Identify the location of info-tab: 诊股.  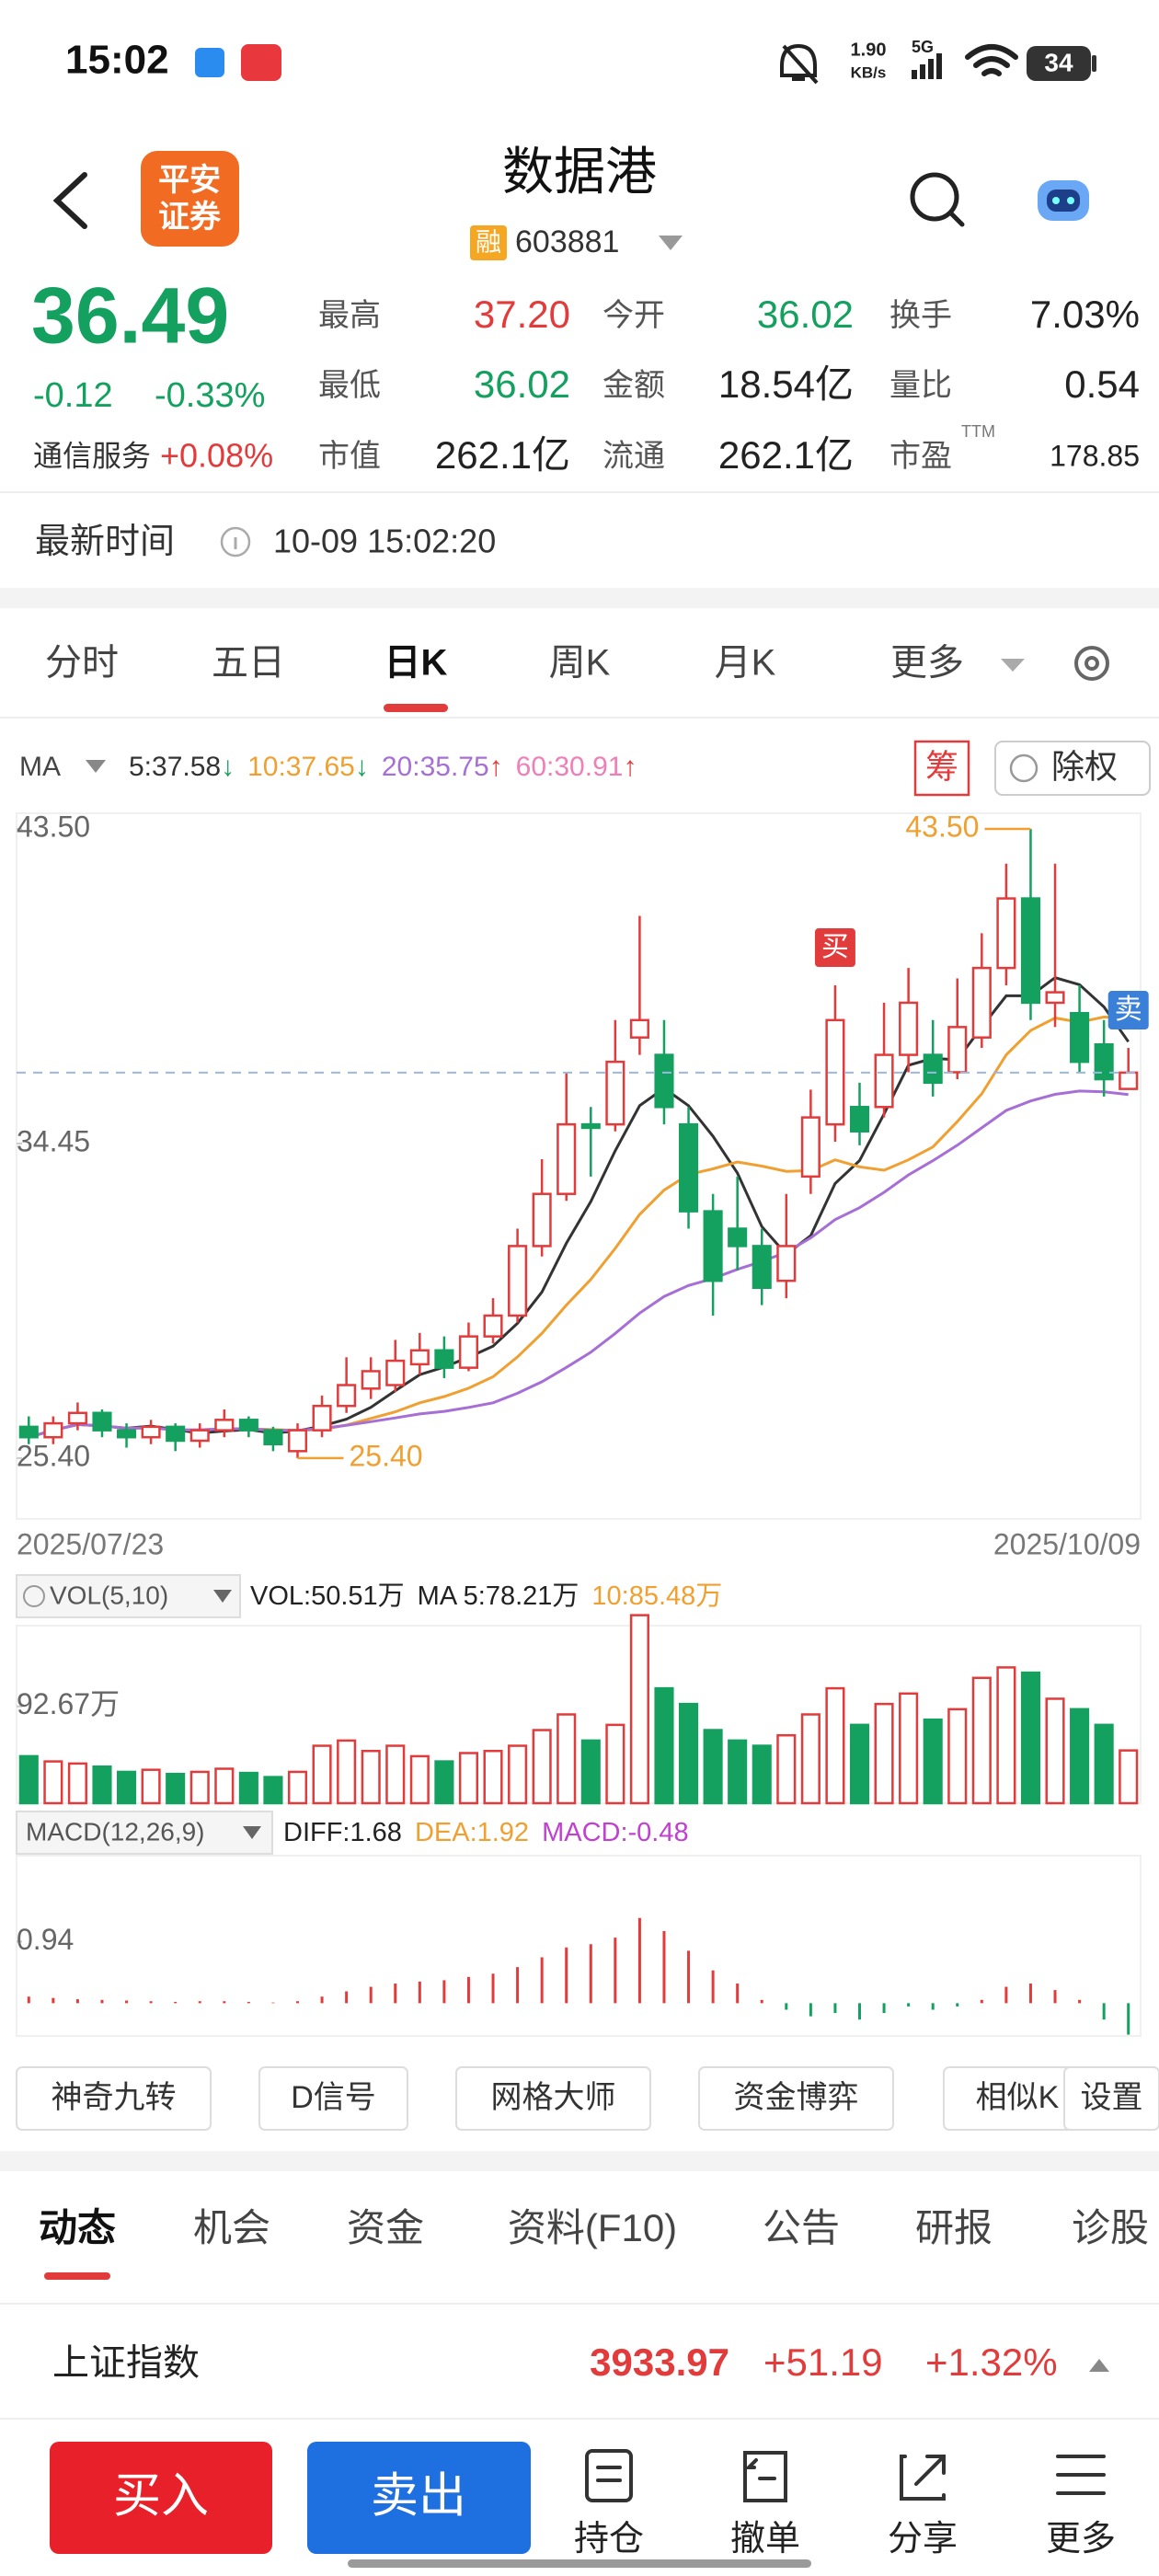
(1110, 2227).